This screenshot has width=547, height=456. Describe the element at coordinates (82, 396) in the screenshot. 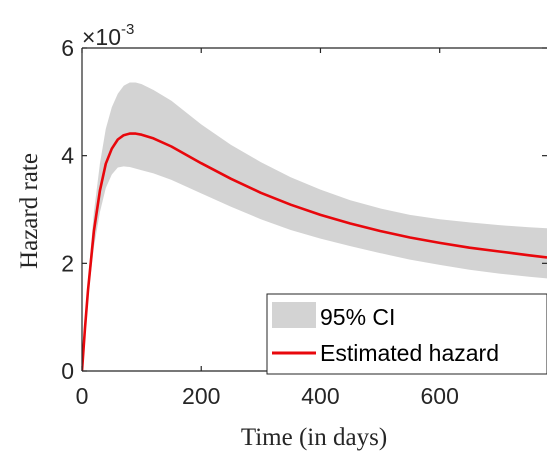

I see `x-tick-label: 0` at that location.